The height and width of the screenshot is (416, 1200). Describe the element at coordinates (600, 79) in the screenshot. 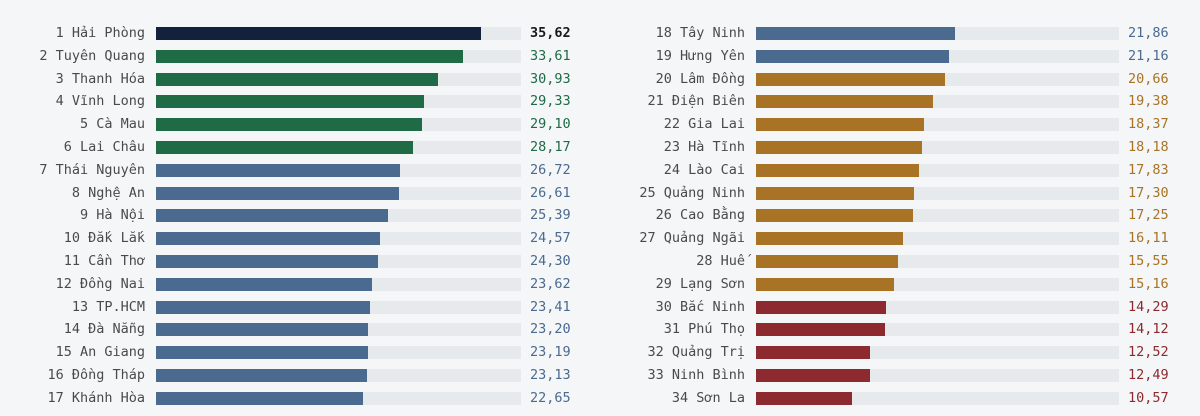

I see `chart-row: 3 Thanh Hóa 30,93` at that location.